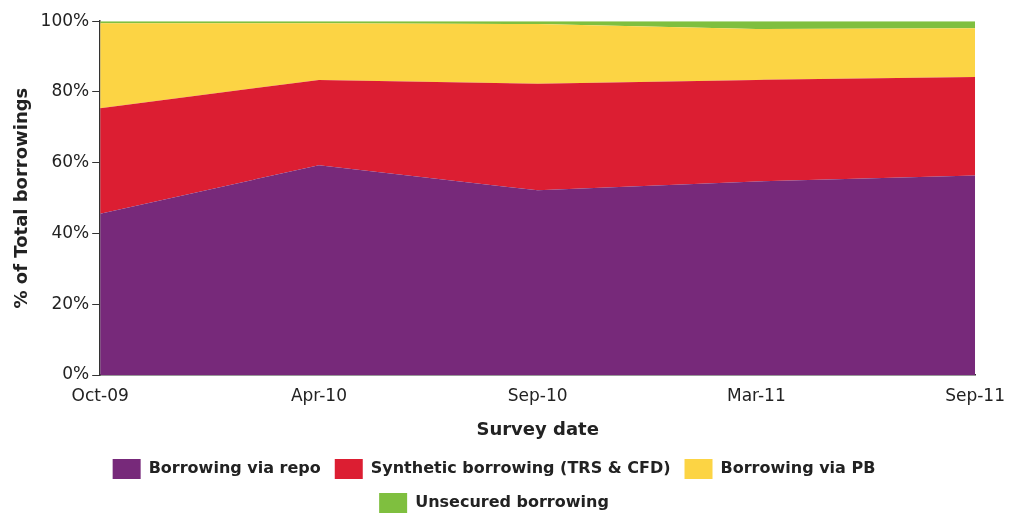 The width and height of the screenshot is (1016, 531). Describe the element at coordinates (70, 161) in the screenshot. I see `y-tick-label: 60%` at that location.